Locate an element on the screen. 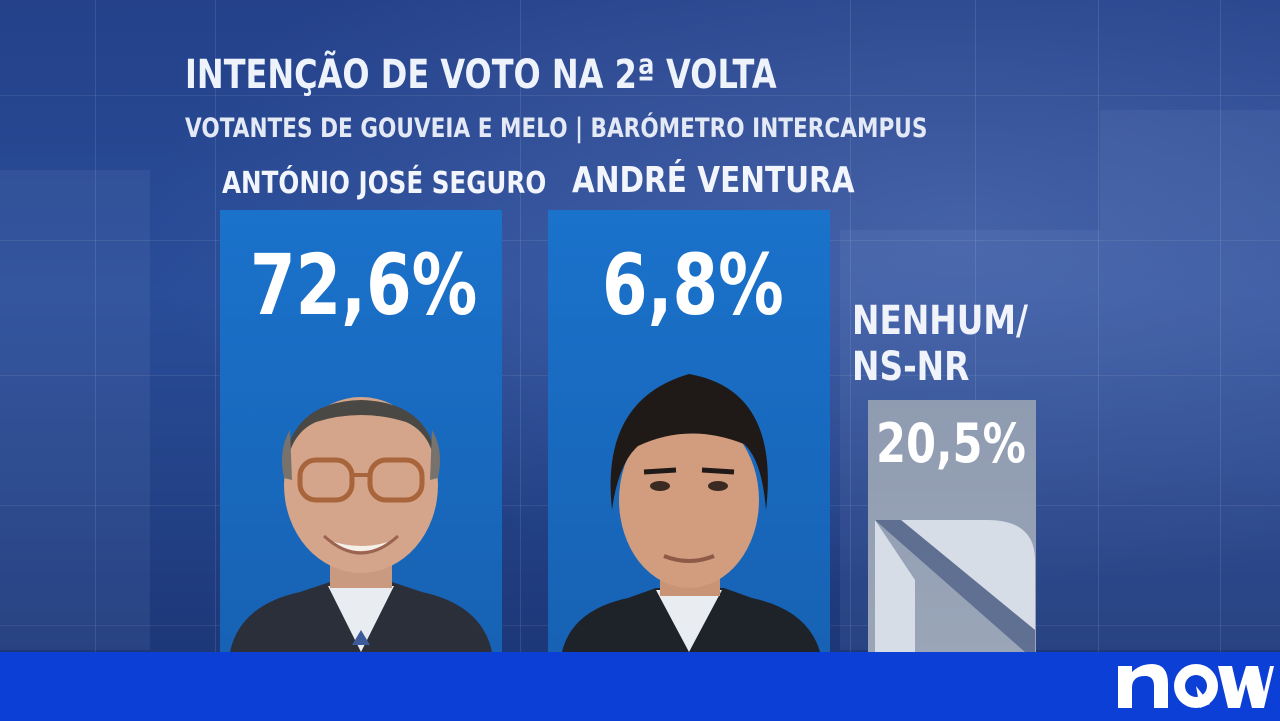 This screenshot has height=721, width=1280. category-label-nenhum: NENHUM/ NS-NR is located at coordinates (940, 344).